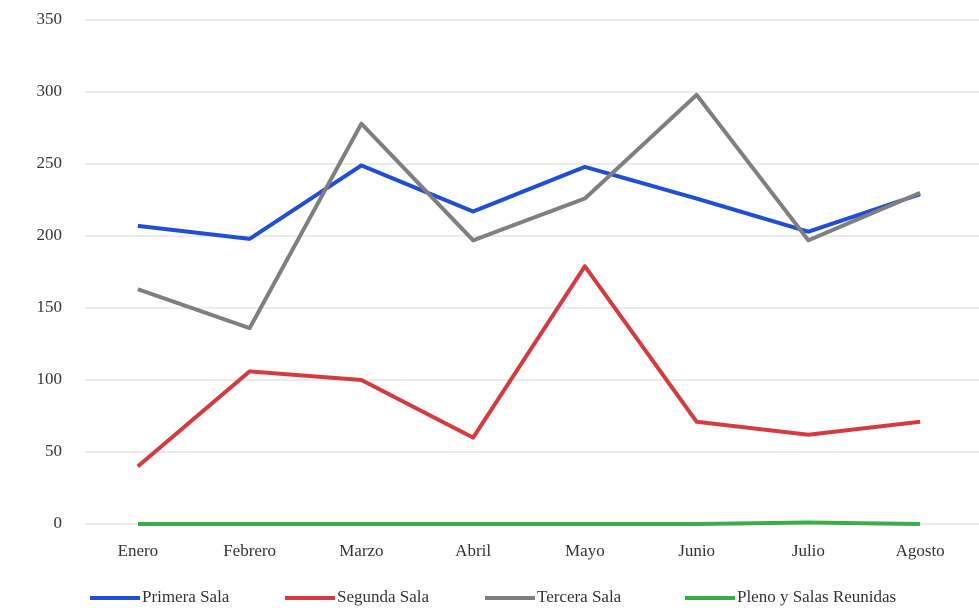 The height and width of the screenshot is (610, 979). Describe the element at coordinates (50, 306) in the screenshot. I see `y-tick-label: 150` at that location.